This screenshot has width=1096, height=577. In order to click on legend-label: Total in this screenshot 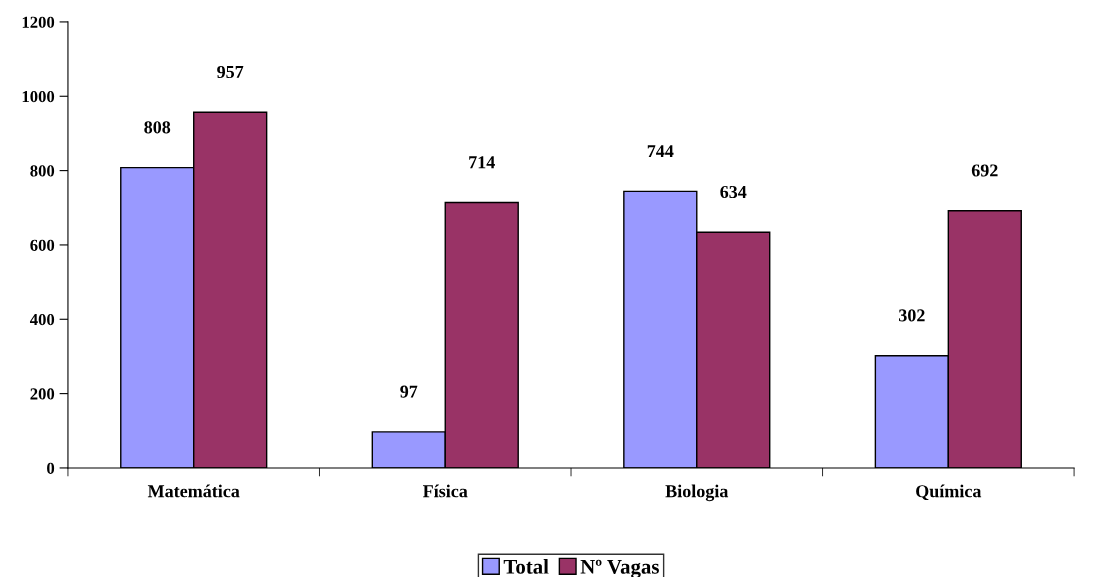, I will do `click(526, 566)`.